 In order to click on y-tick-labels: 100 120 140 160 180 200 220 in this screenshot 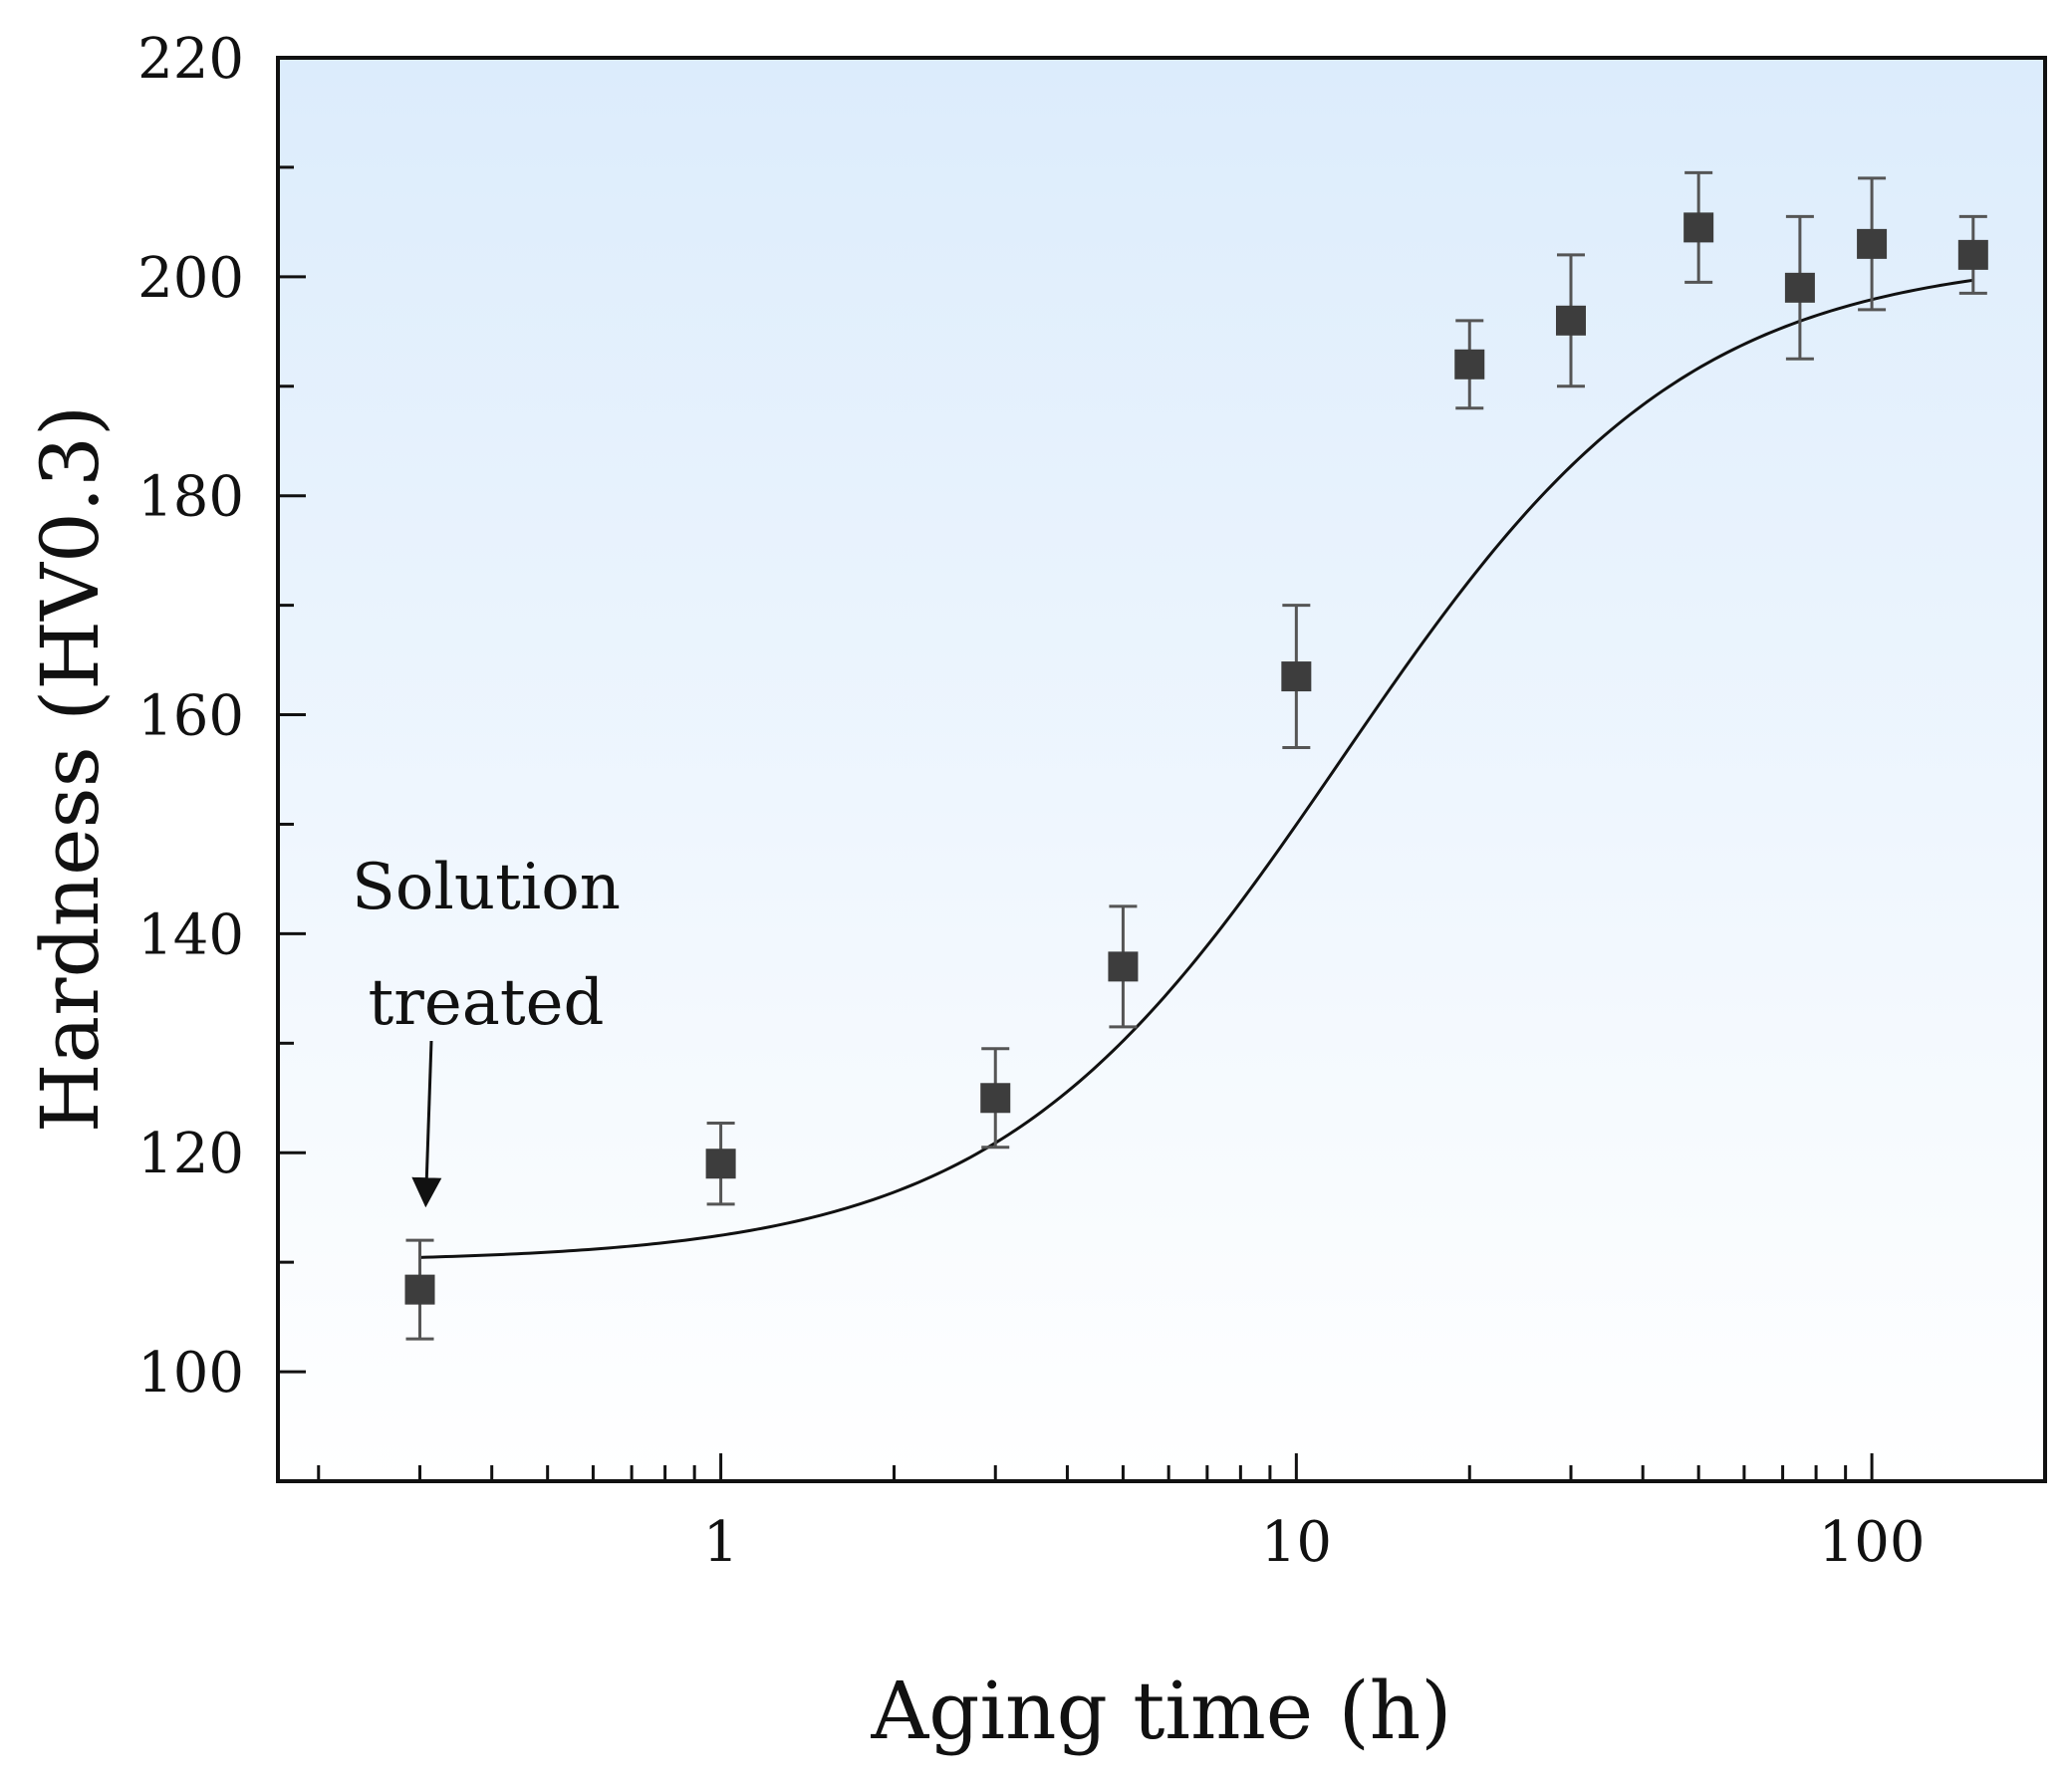, I will do `click(191, 716)`.